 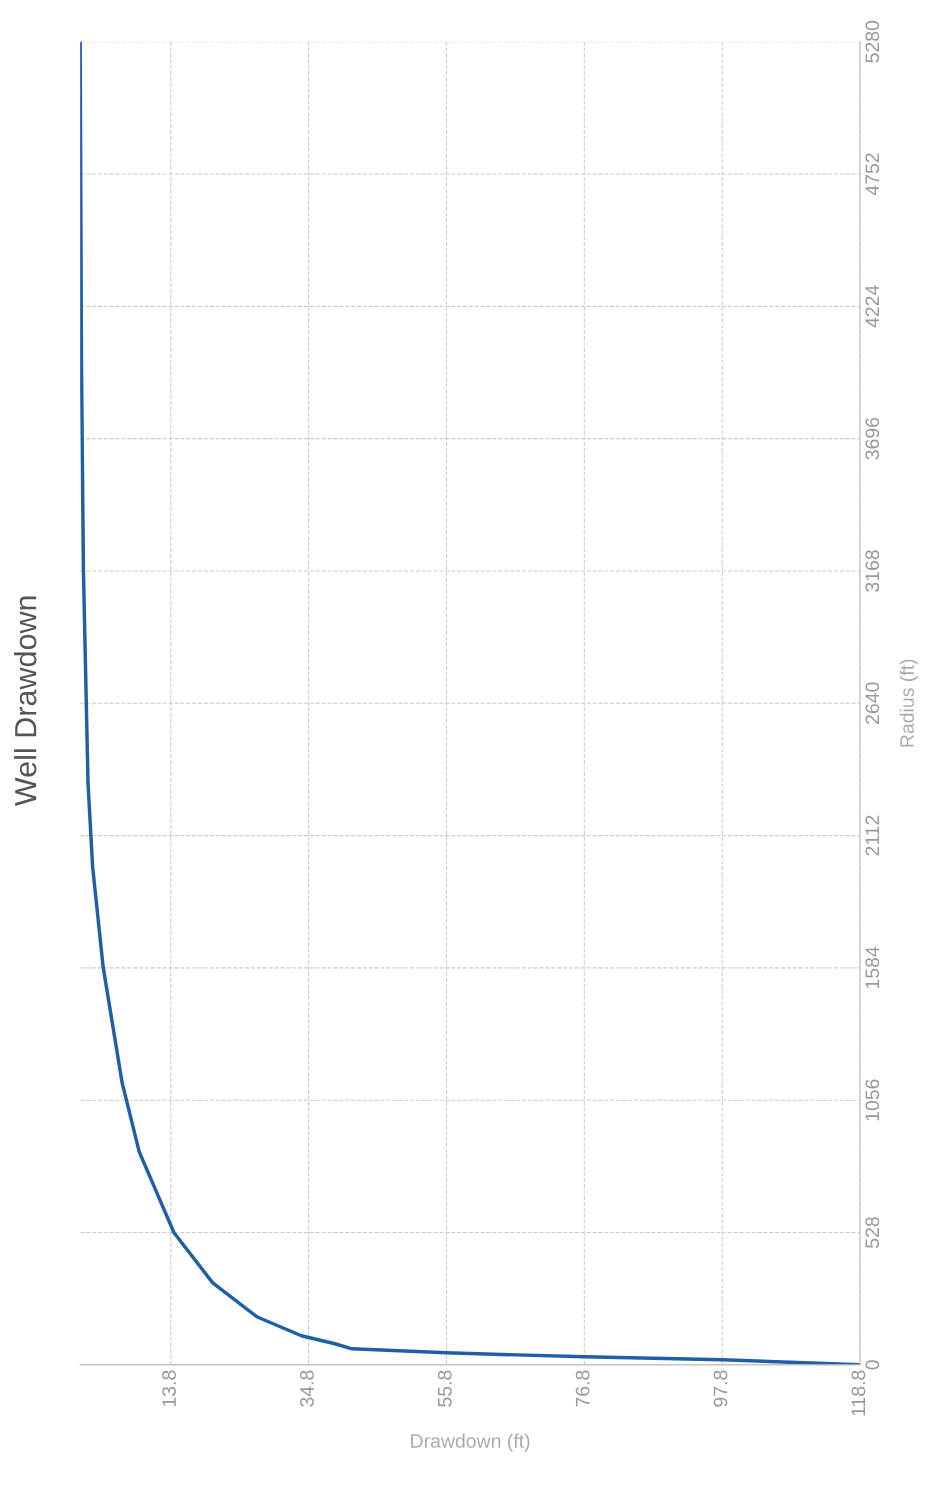 I want to click on x-tick-label: 97.8, so click(x=720, y=1388).